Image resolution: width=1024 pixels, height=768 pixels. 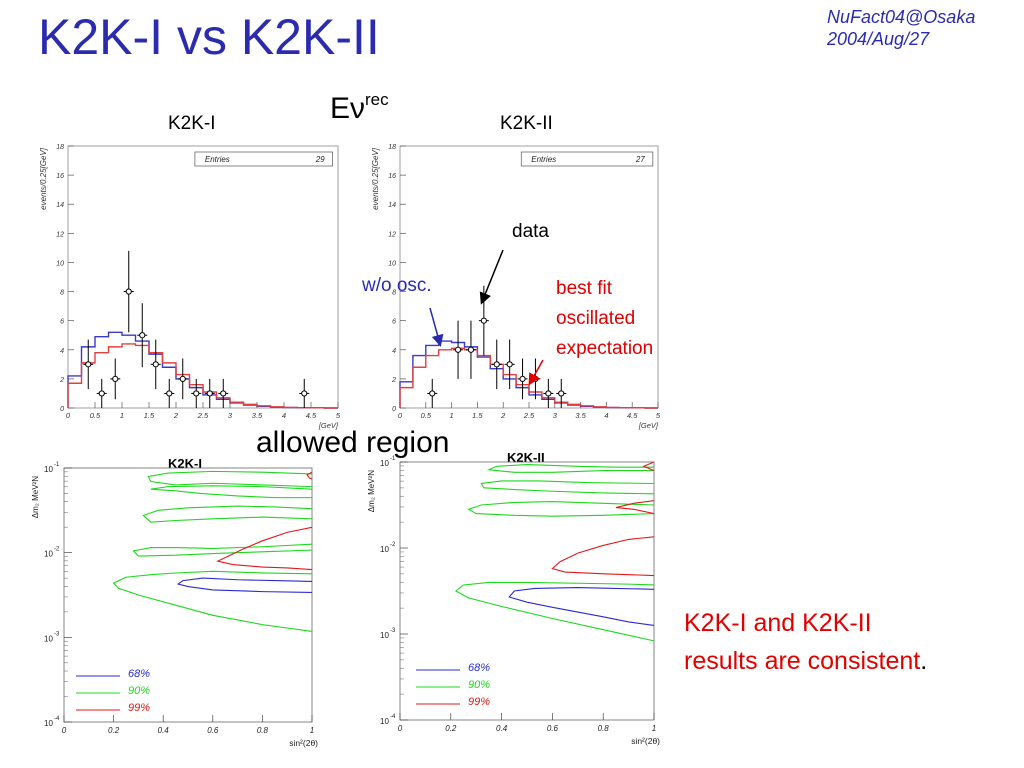 I want to click on contour-title-k2k2: K2K-II, so click(x=526, y=457).